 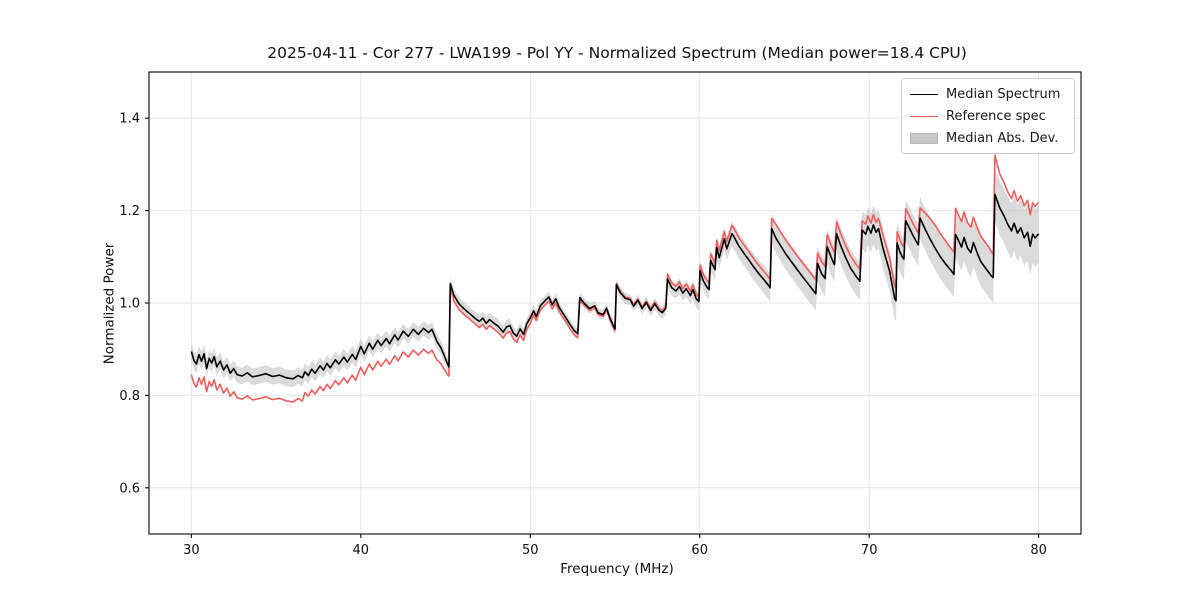 I want to click on y-tick-label: 0.8, so click(x=129, y=396).